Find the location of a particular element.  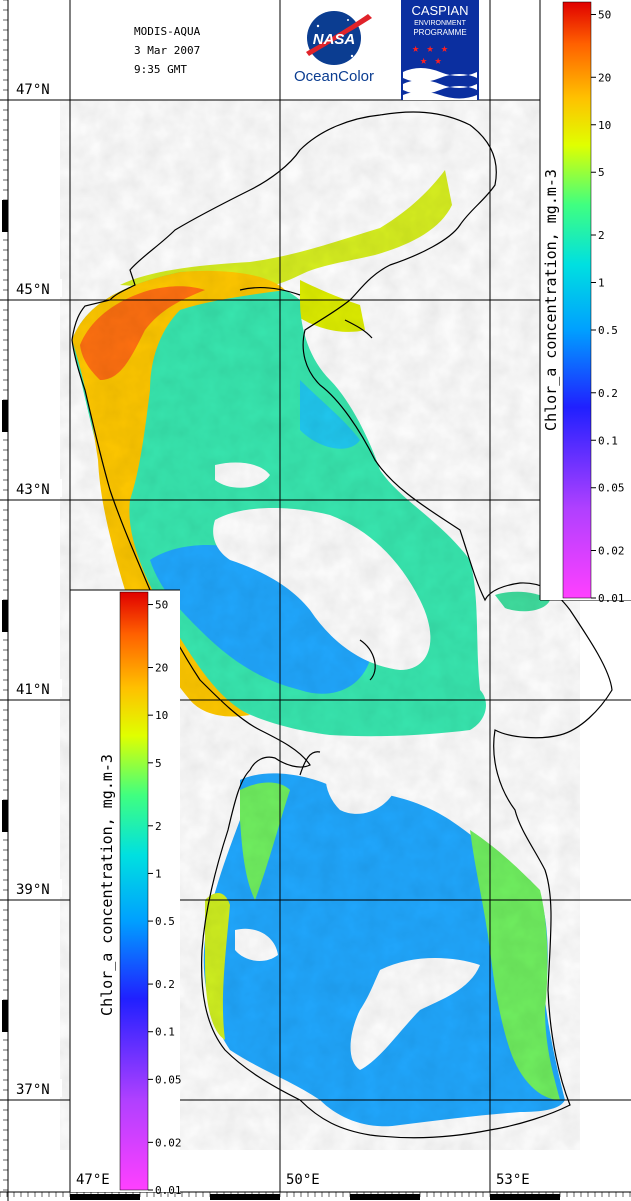

lon-label-50: 50°E is located at coordinates (303, 1180).